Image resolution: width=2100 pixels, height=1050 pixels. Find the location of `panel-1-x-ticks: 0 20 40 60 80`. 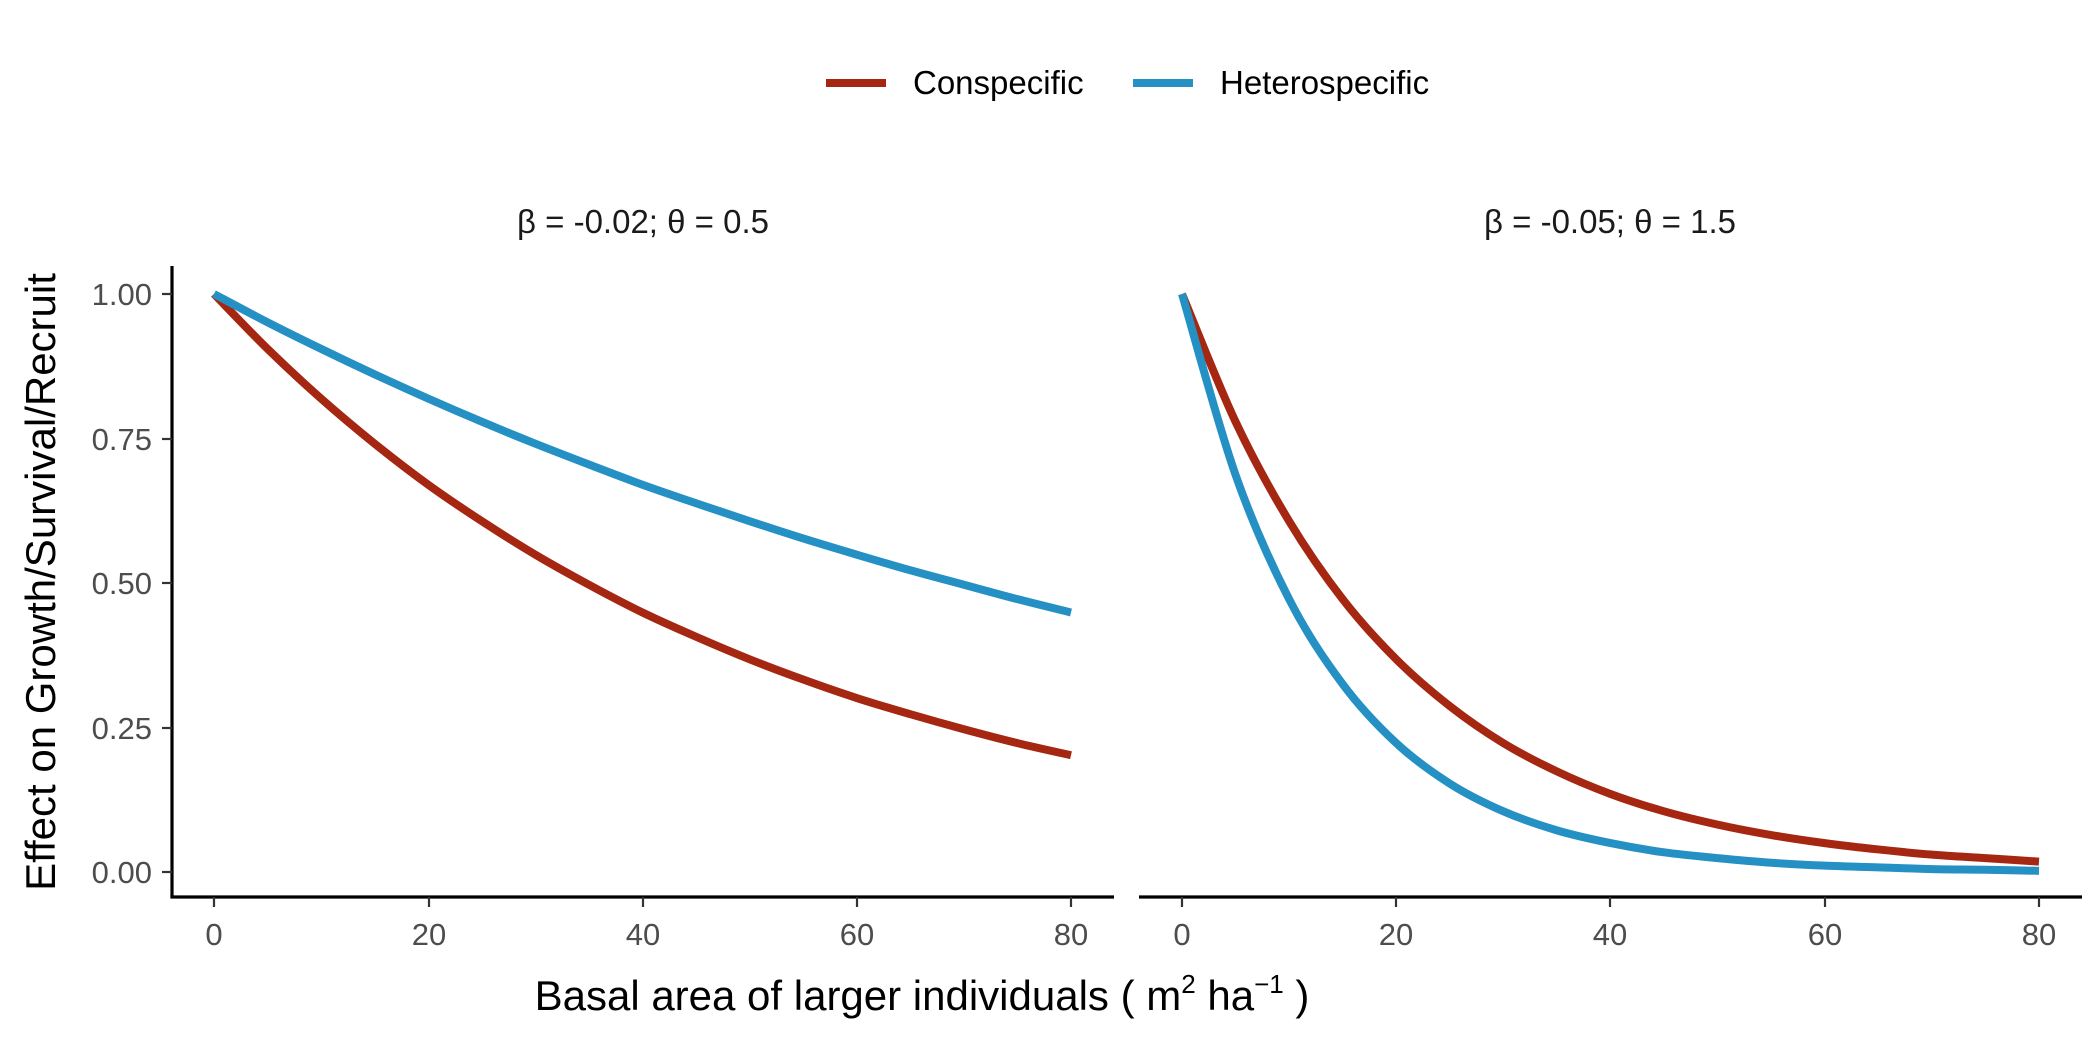

panel-1-x-ticks: 0 20 40 60 80 is located at coordinates (646, 924).